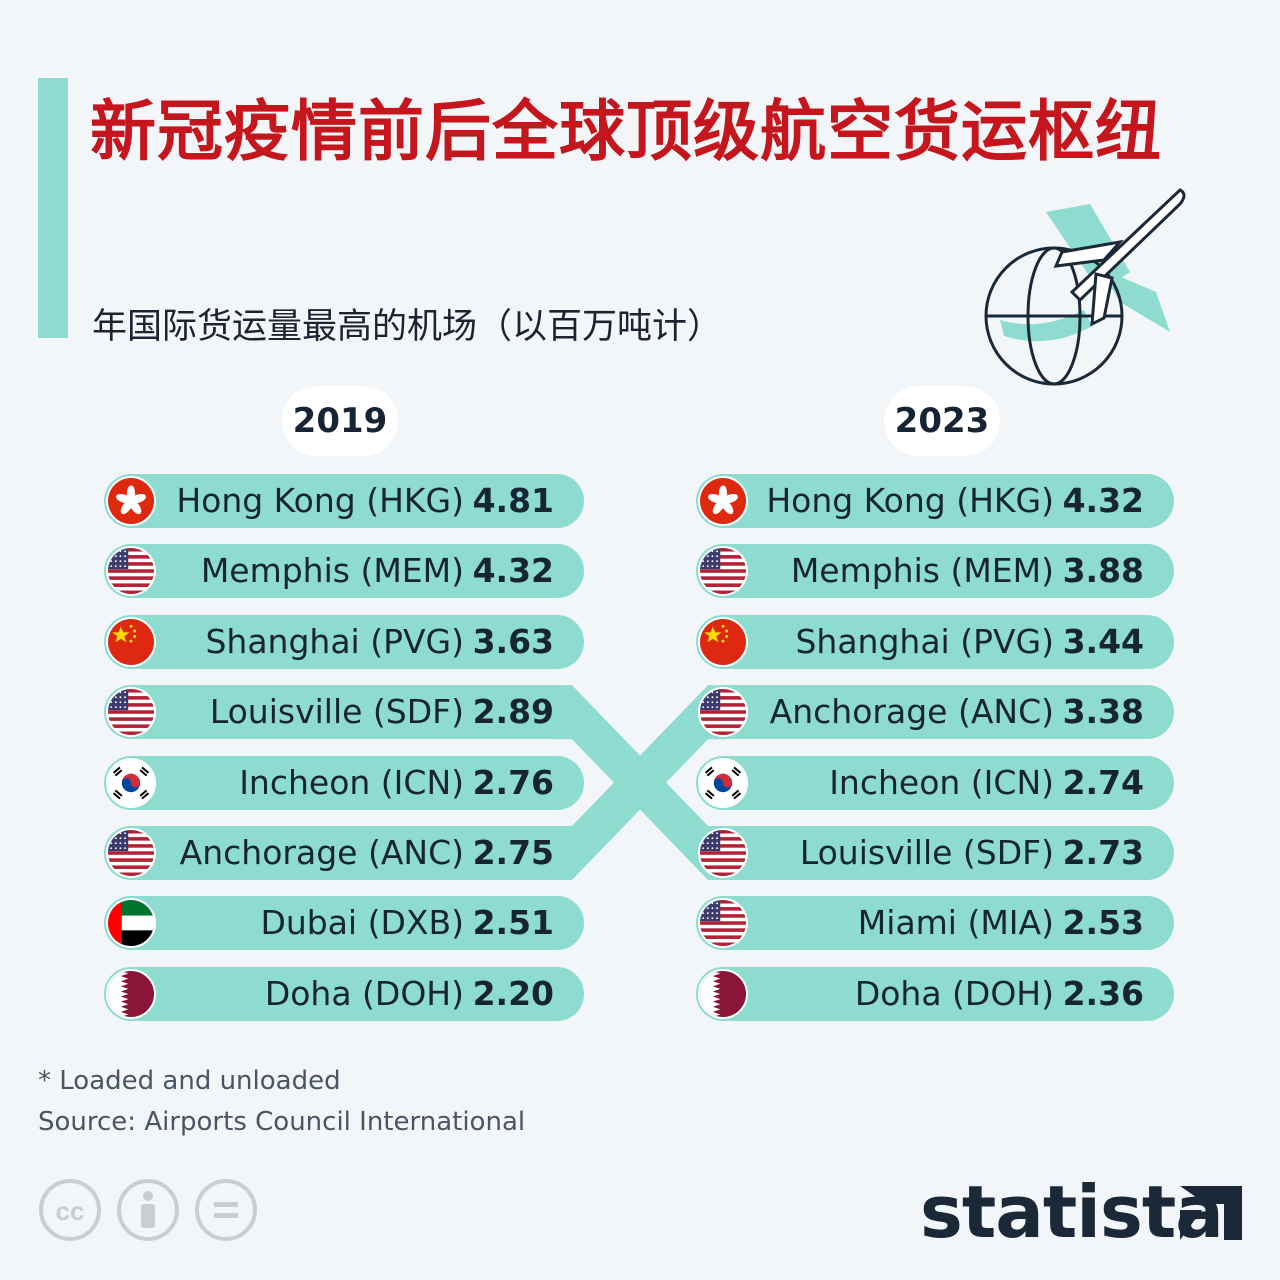 The width and height of the screenshot is (1280, 1280). What do you see at coordinates (640, 782) in the screenshot?
I see `rank-change-anchorage-anc` at bounding box center [640, 782].